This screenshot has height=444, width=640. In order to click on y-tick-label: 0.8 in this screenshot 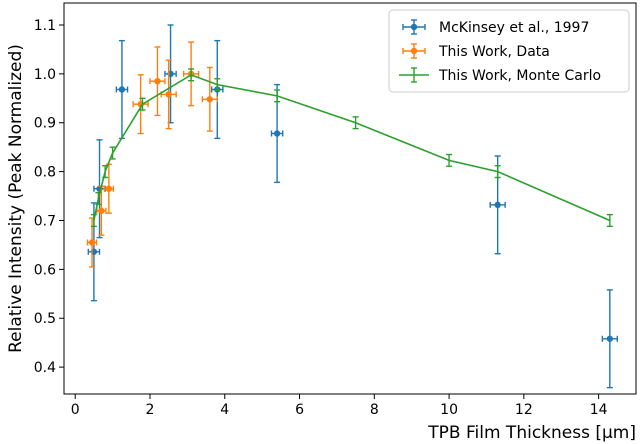, I will do `click(45, 173)`.